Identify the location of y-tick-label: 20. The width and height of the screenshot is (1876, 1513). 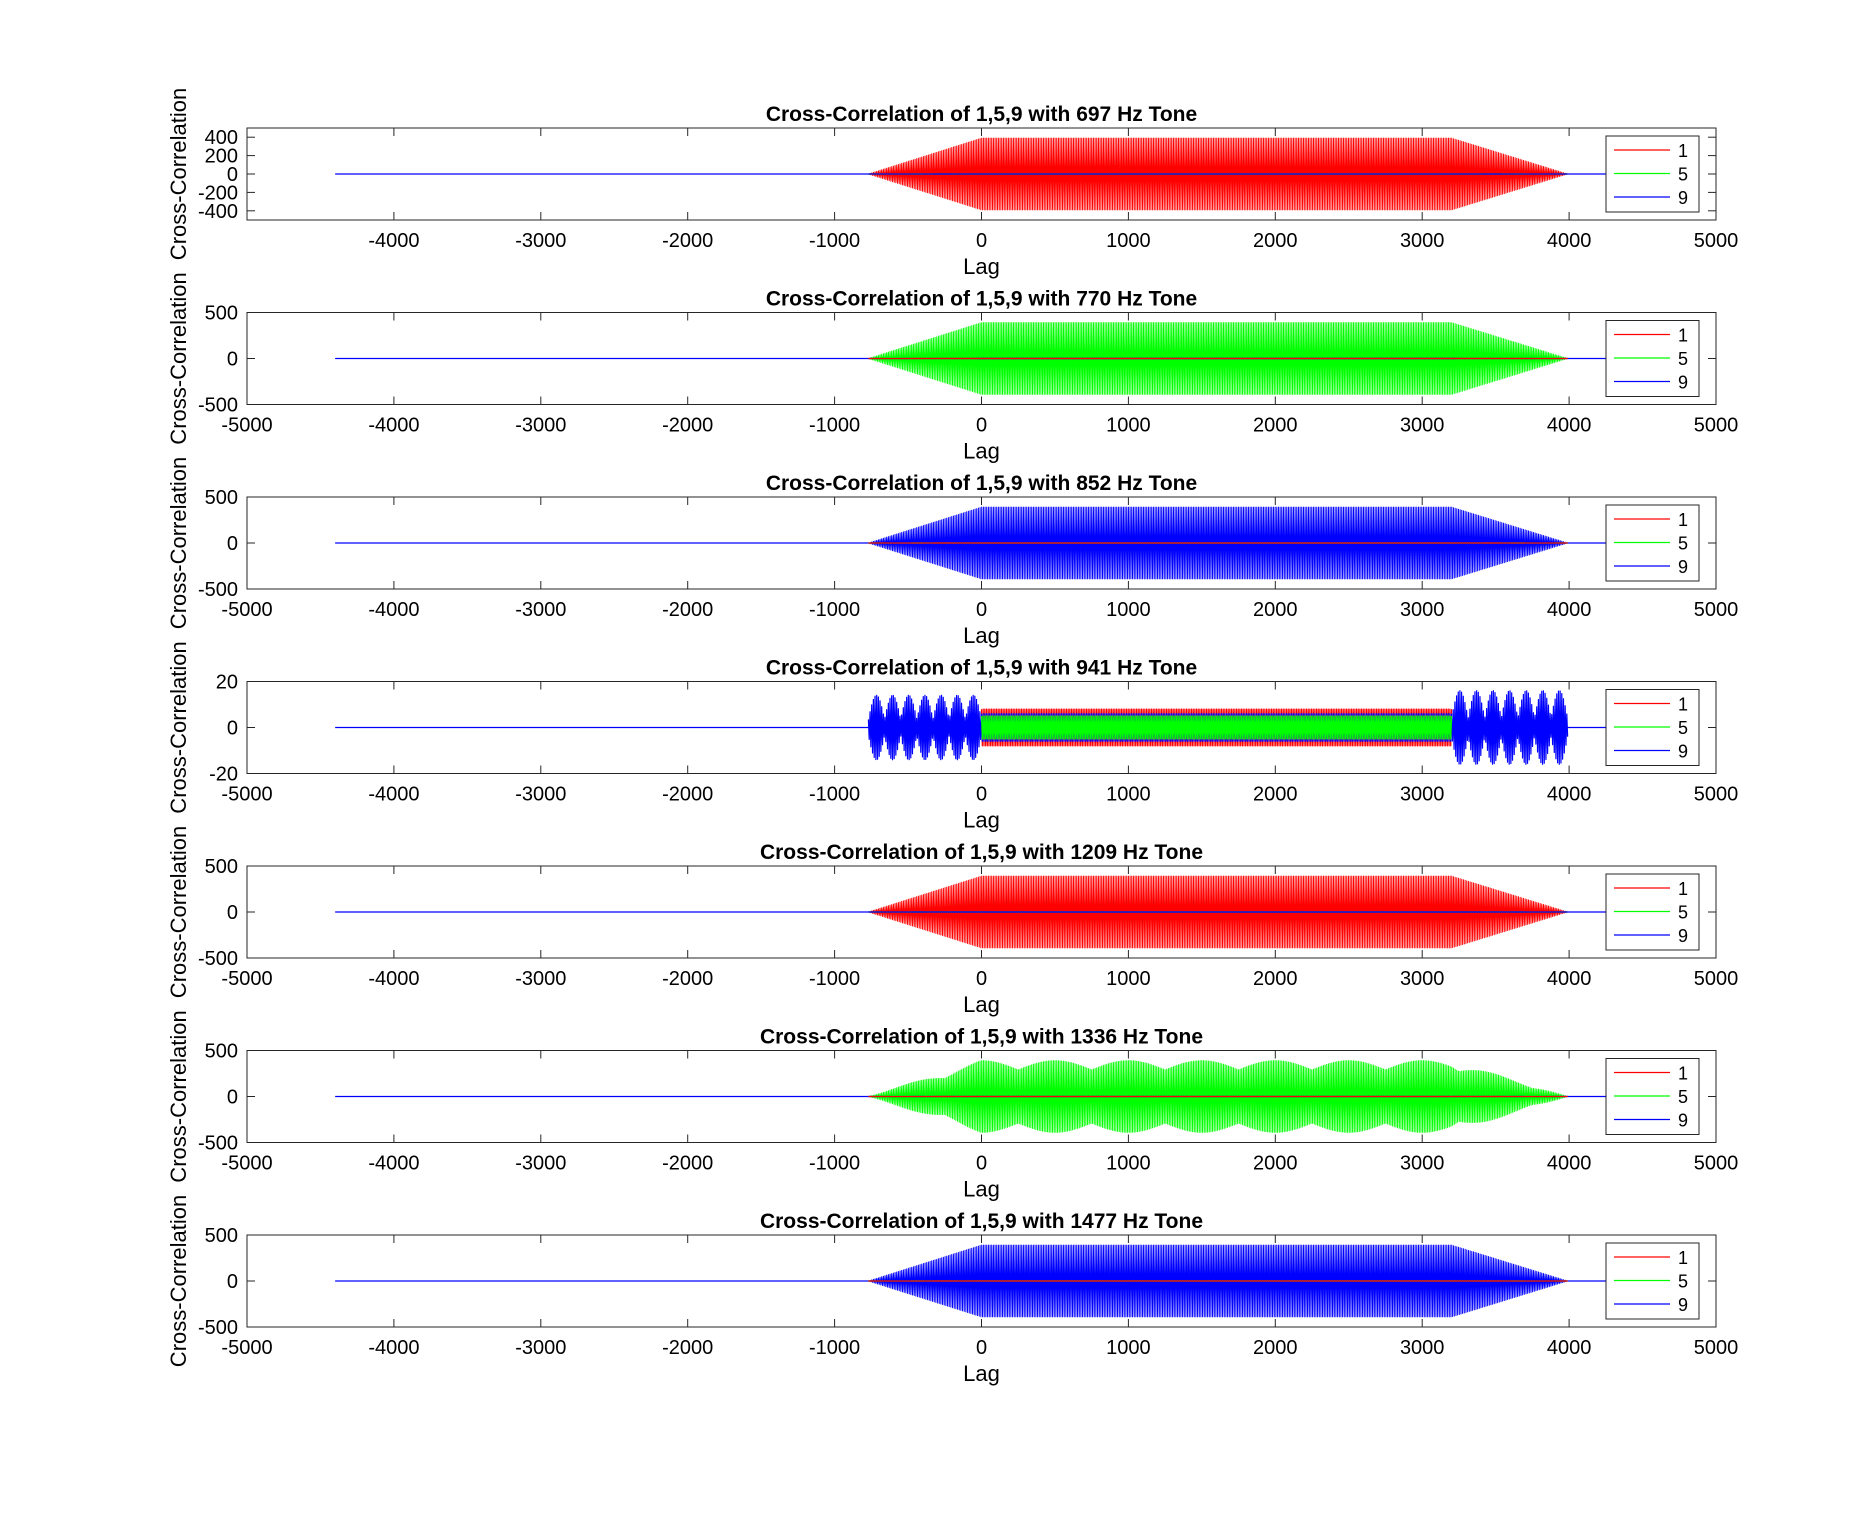
(227, 683).